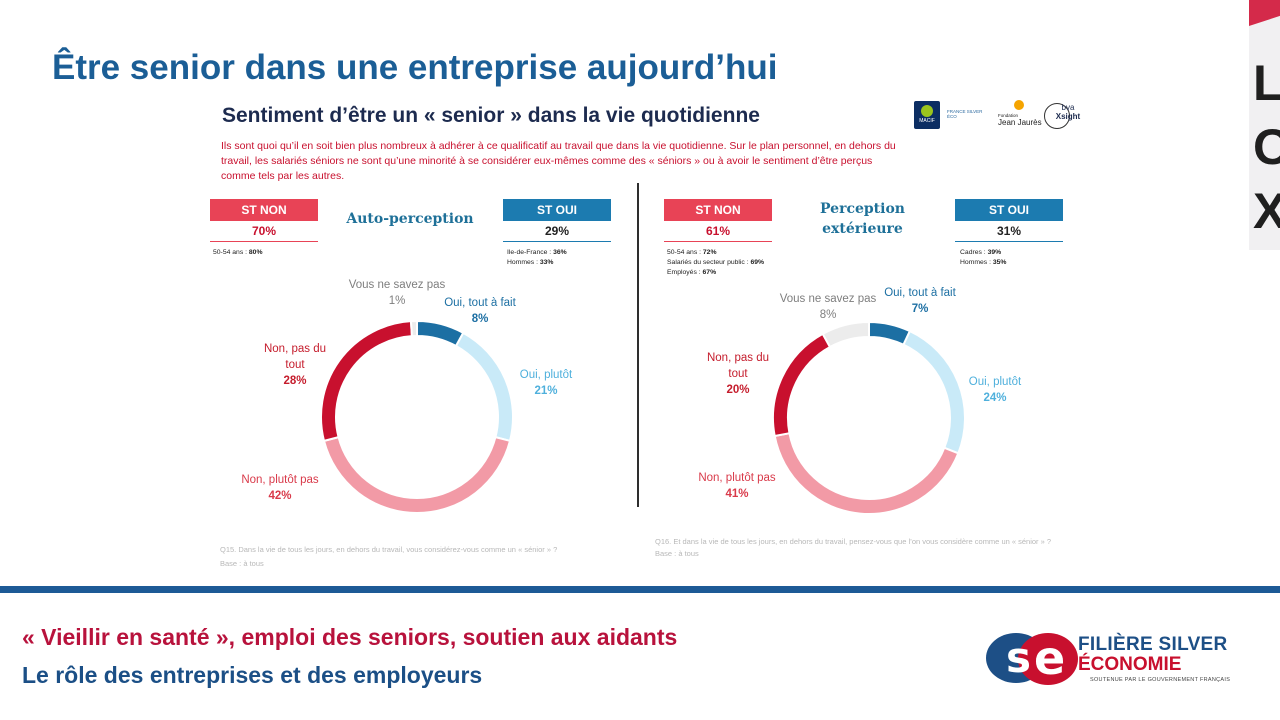  What do you see at coordinates (557, 231) in the screenshot?
I see `st-oui-value: 29%` at bounding box center [557, 231].